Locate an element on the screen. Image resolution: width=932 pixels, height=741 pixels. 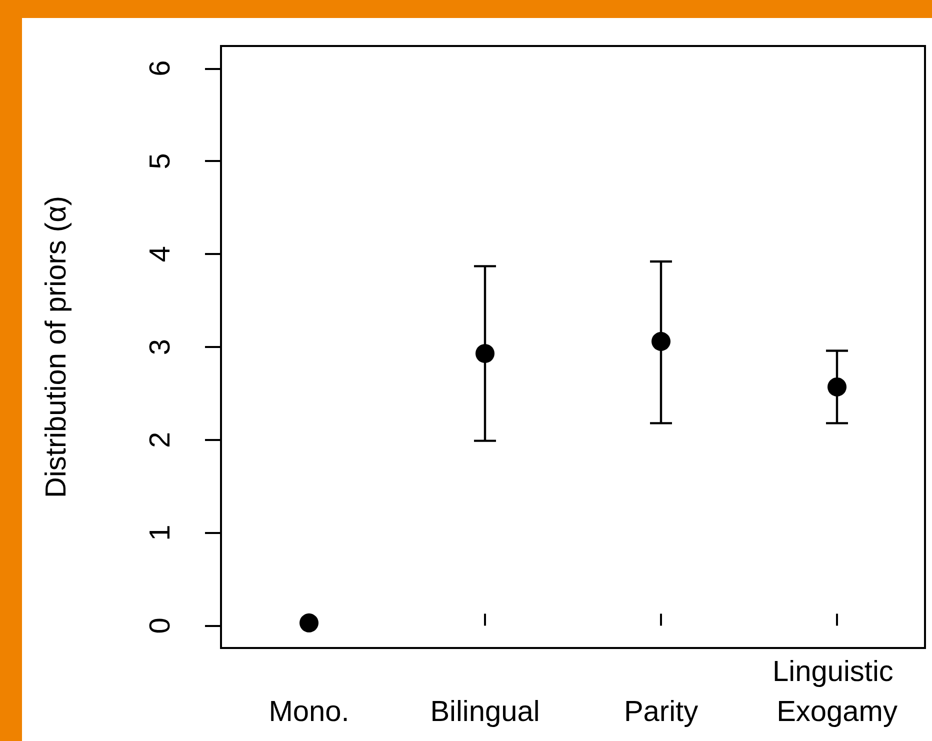
y-tick-label: 4 is located at coordinates (160, 254).